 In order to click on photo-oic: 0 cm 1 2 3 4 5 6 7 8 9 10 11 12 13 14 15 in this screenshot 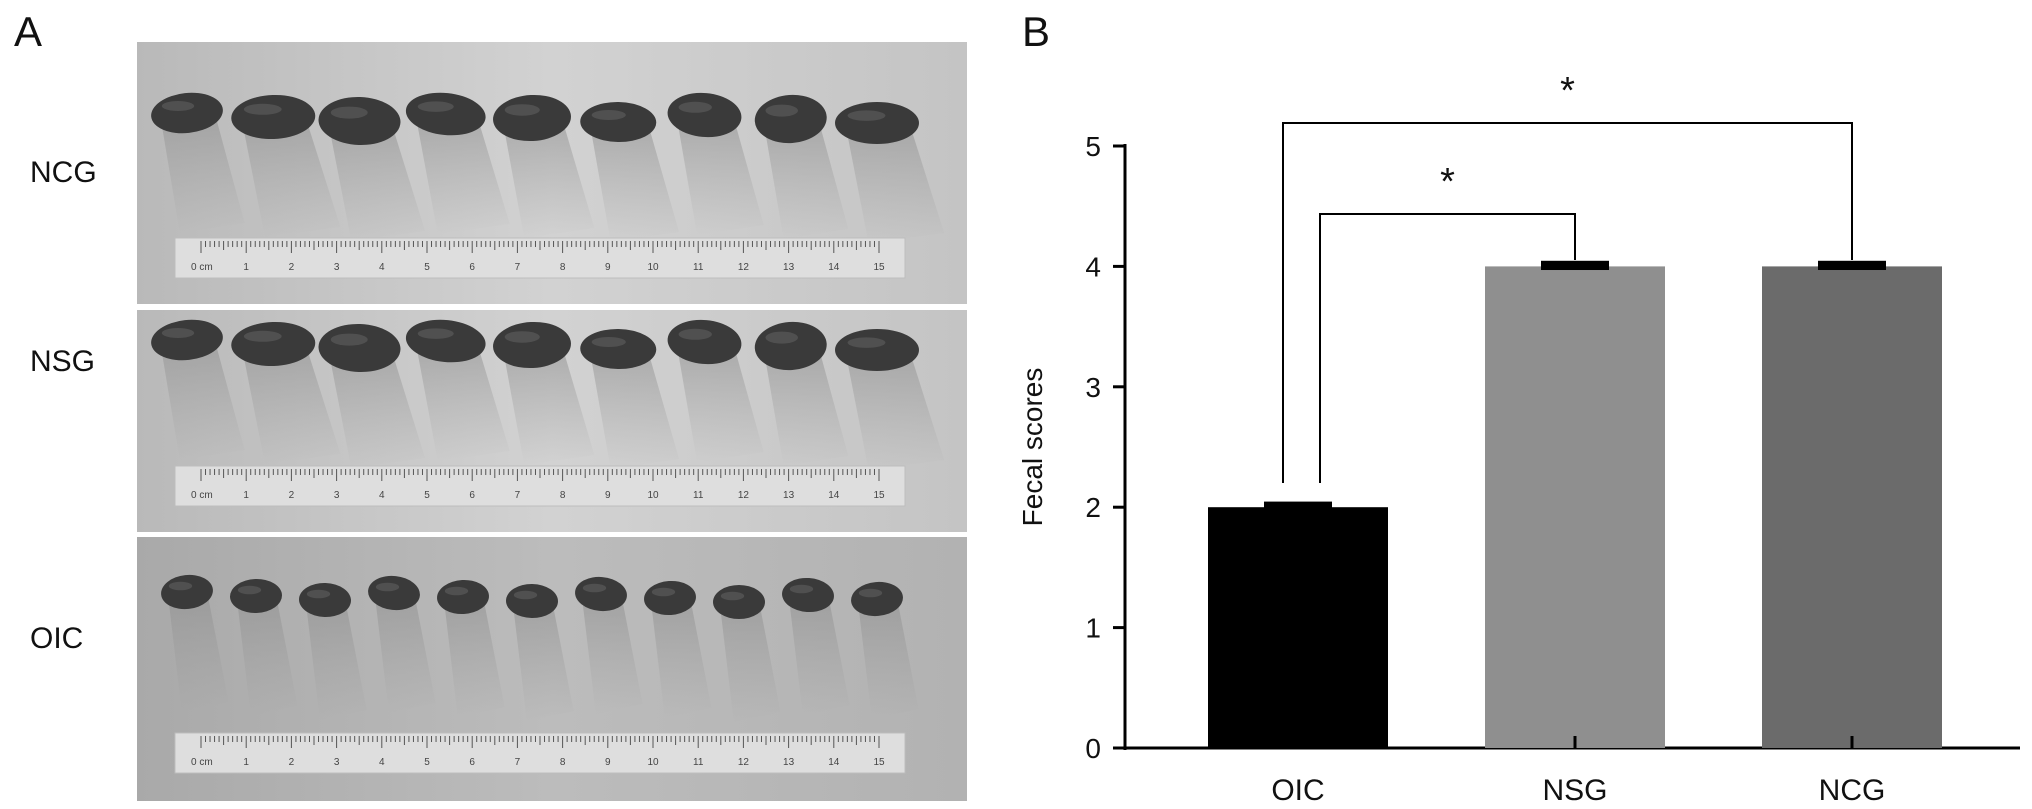, I will do `click(552, 669)`.